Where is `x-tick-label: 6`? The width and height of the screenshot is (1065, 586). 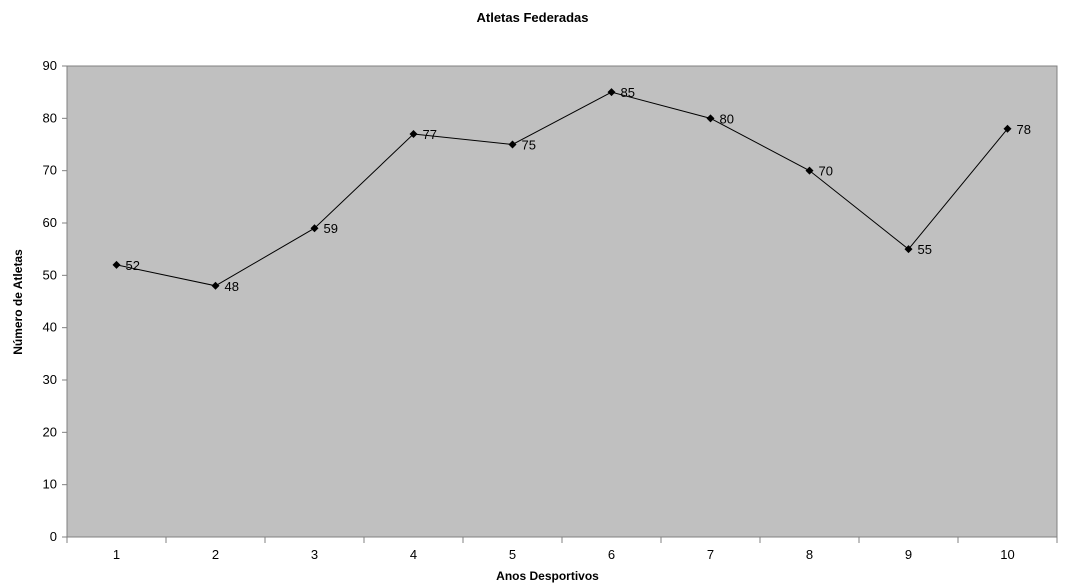
x-tick-label: 6 is located at coordinates (611, 554).